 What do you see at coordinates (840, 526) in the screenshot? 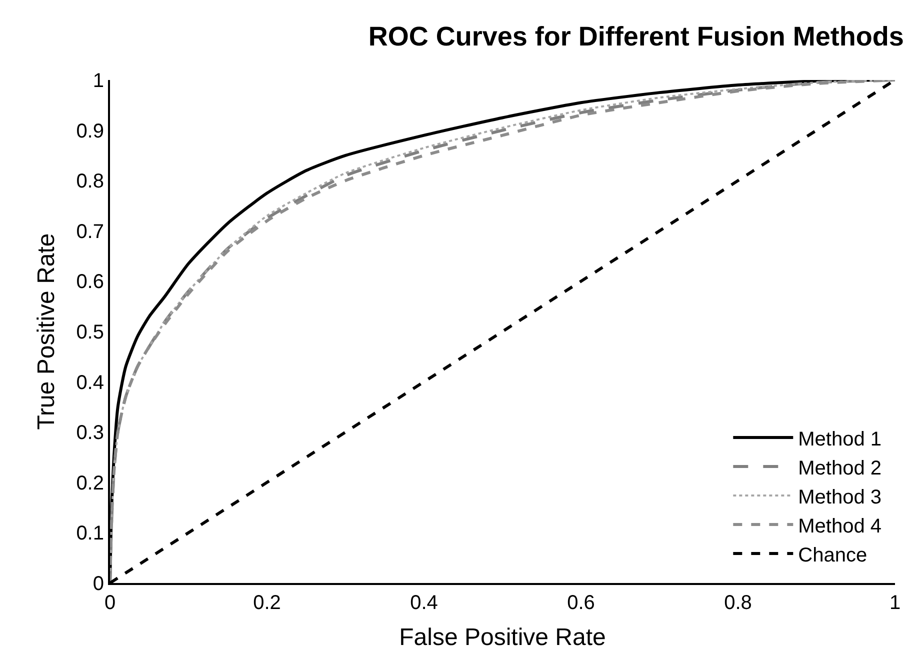
I see `legend-label: Method 4` at bounding box center [840, 526].